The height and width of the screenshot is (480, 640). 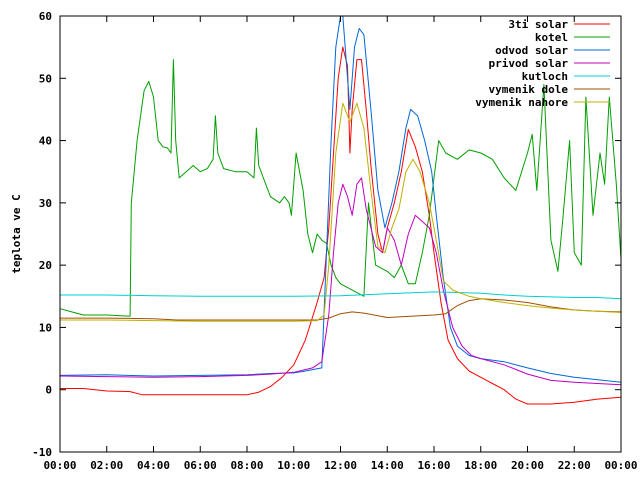 I want to click on legend-label: 3ti solar, so click(x=538, y=24).